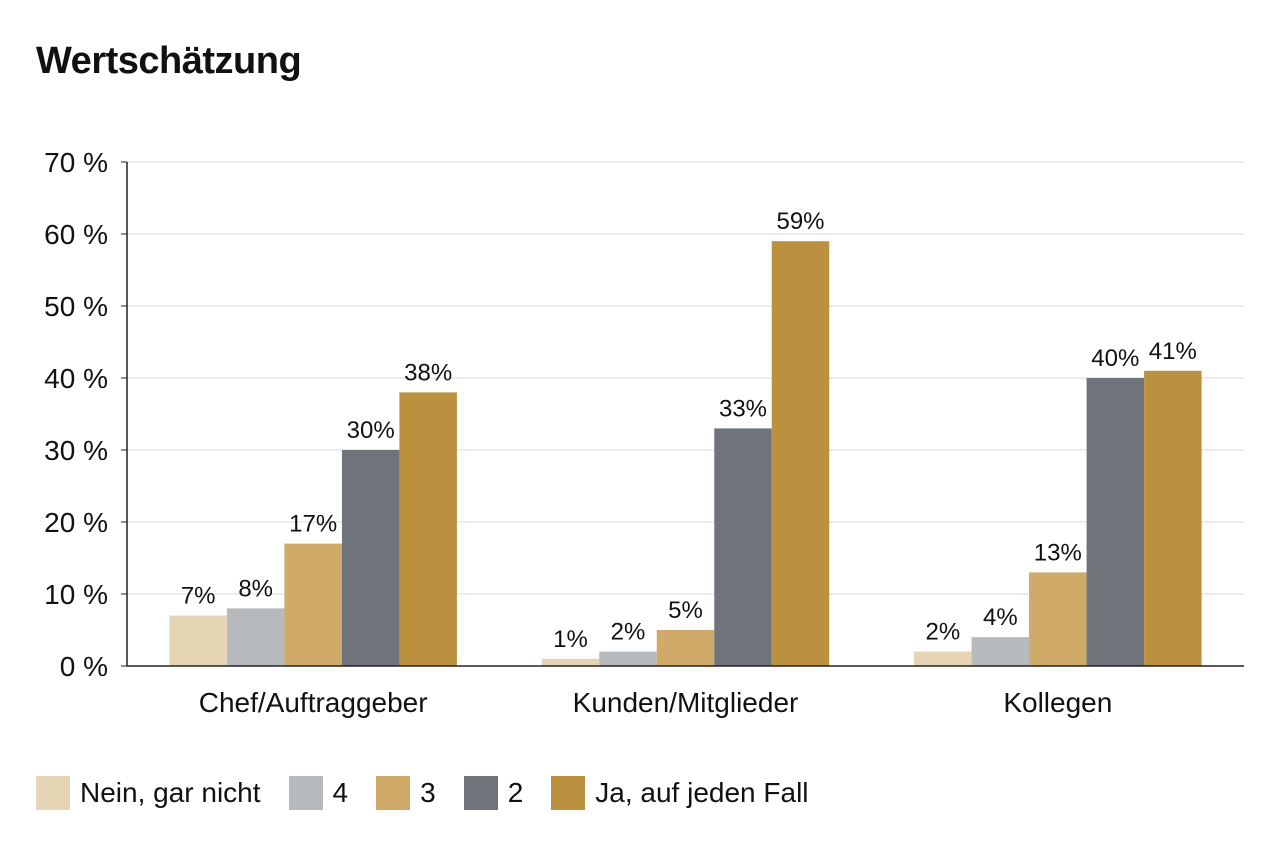 This screenshot has width=1280, height=850. What do you see at coordinates (313, 702) in the screenshot?
I see `x-category-label: Chef/Auftraggeber` at bounding box center [313, 702].